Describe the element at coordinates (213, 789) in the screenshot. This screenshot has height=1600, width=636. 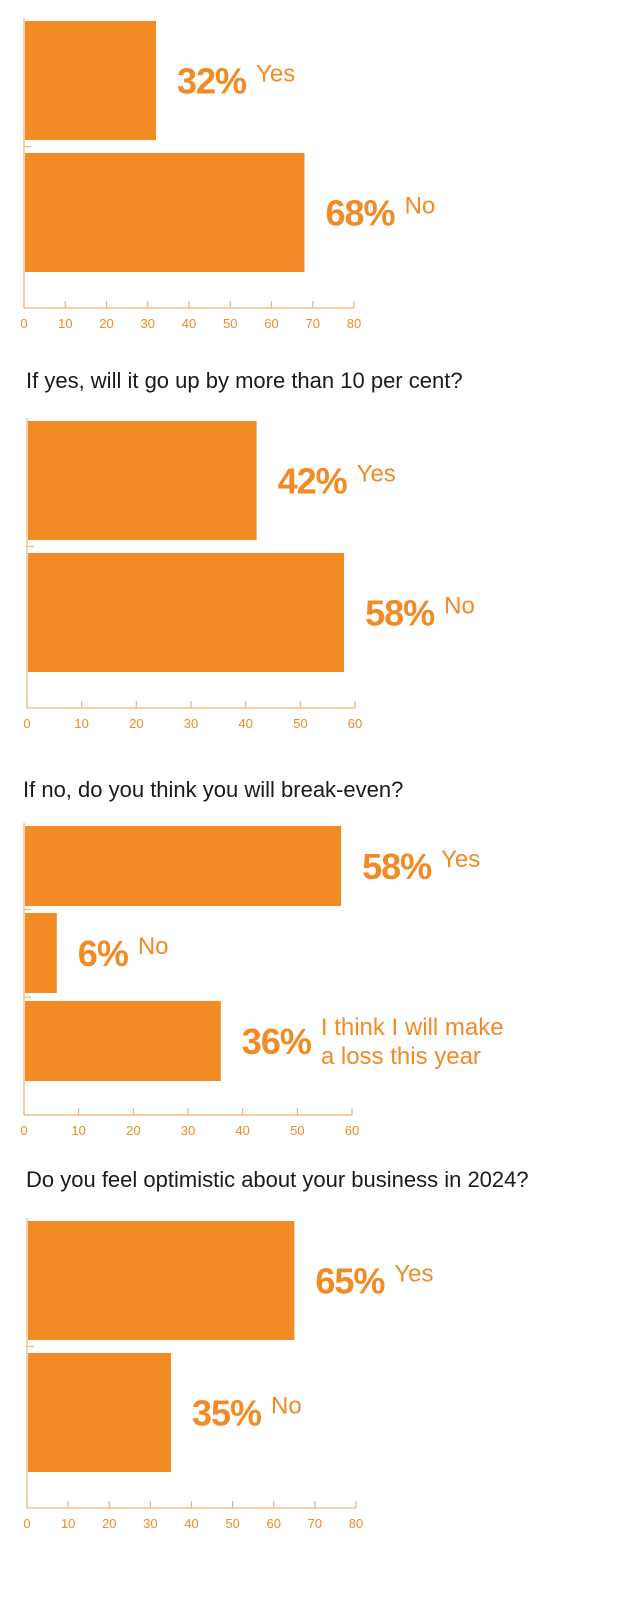
I see `chart-title: If no, do you think you will break-even?` at that location.